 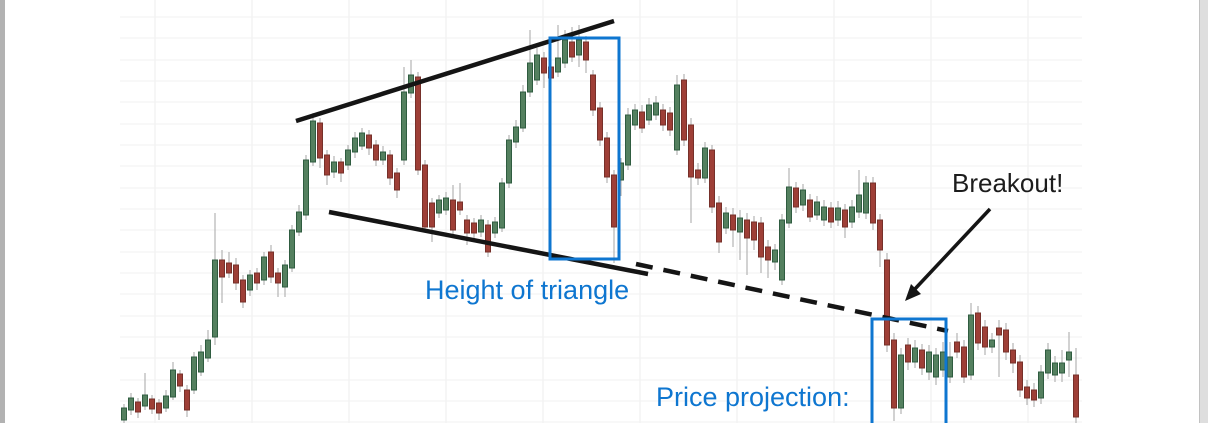 I want to click on breakout-arrow, so click(x=948, y=254).